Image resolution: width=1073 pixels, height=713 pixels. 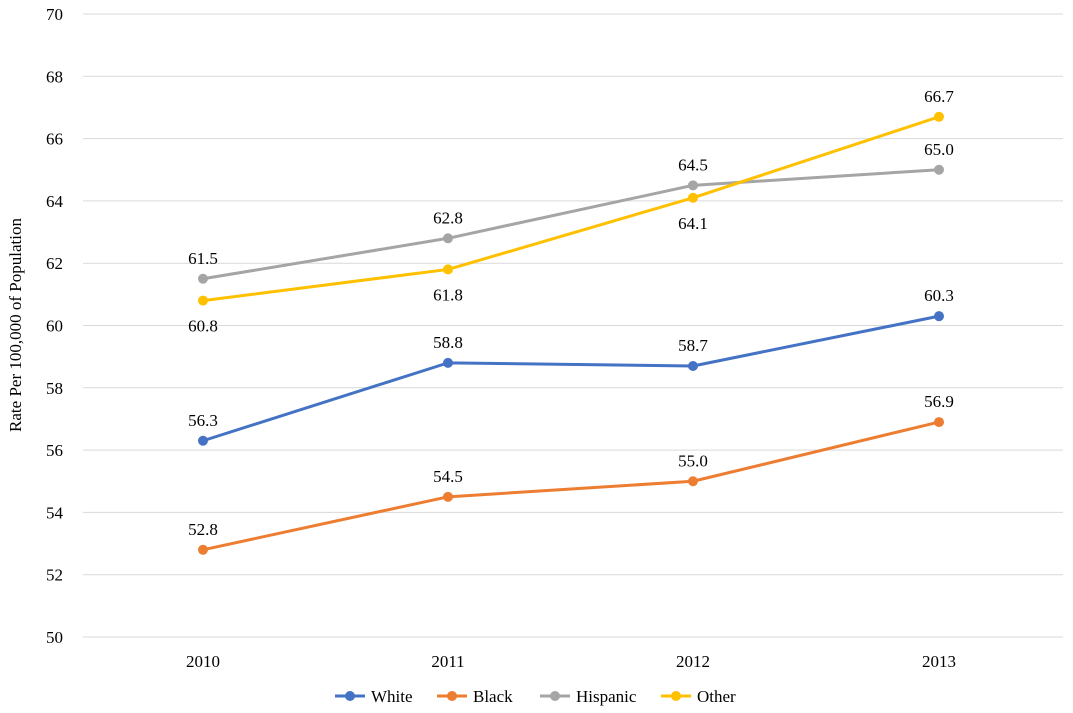 What do you see at coordinates (693, 223) in the screenshot?
I see `data-label-other: 64.1` at bounding box center [693, 223].